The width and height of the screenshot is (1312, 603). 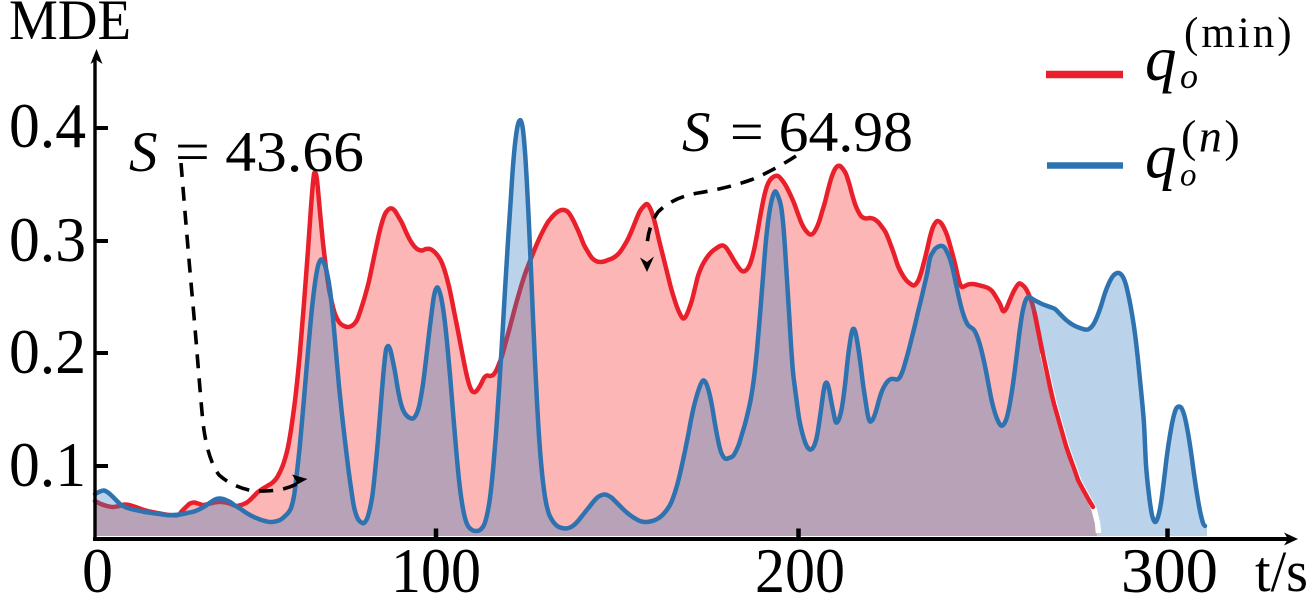 I want to click on svg-text: = 64.98, so click(x=821, y=132).